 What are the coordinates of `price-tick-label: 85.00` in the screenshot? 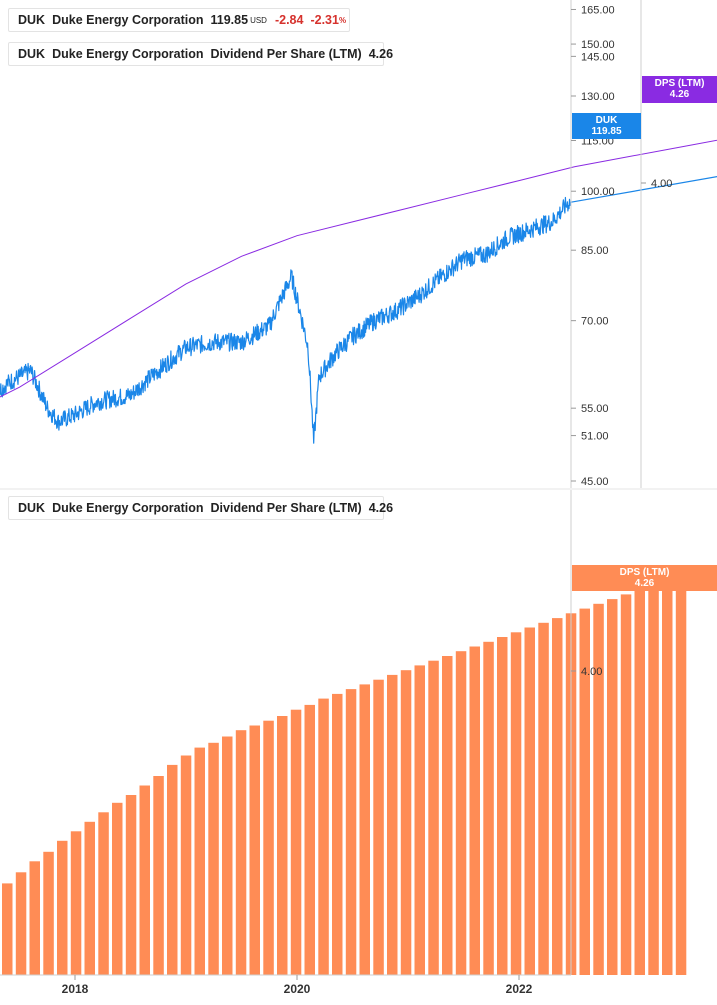 It's located at (595, 251).